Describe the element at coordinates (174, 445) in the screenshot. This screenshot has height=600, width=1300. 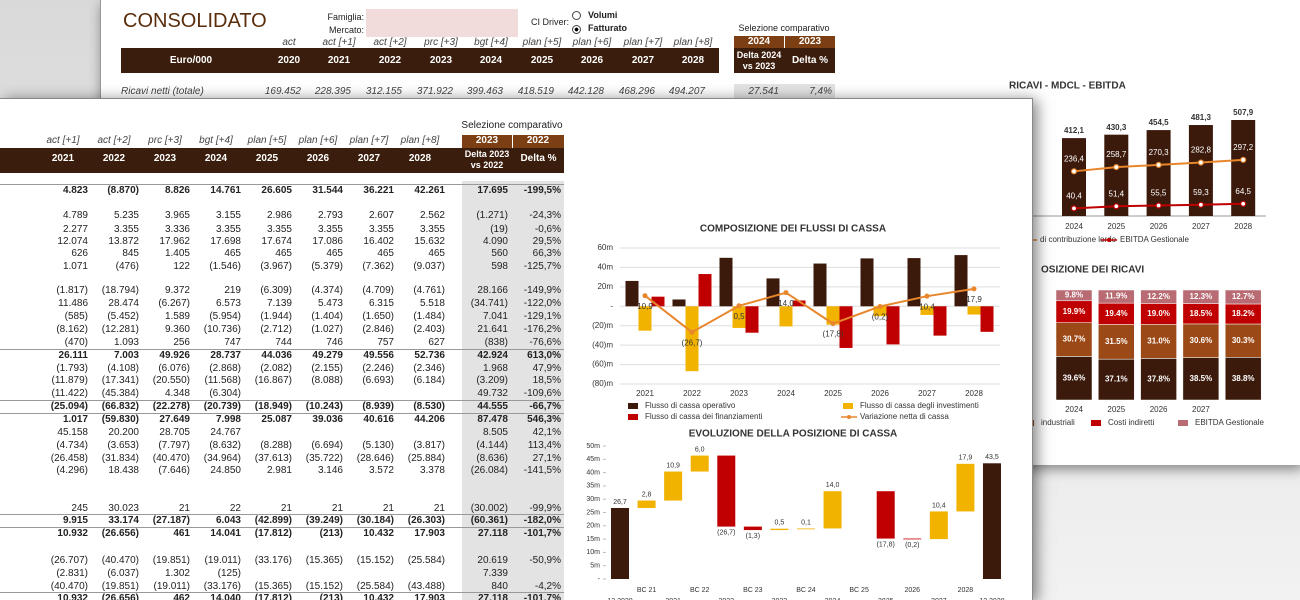
I see `cell-value: (7.797)` at that location.